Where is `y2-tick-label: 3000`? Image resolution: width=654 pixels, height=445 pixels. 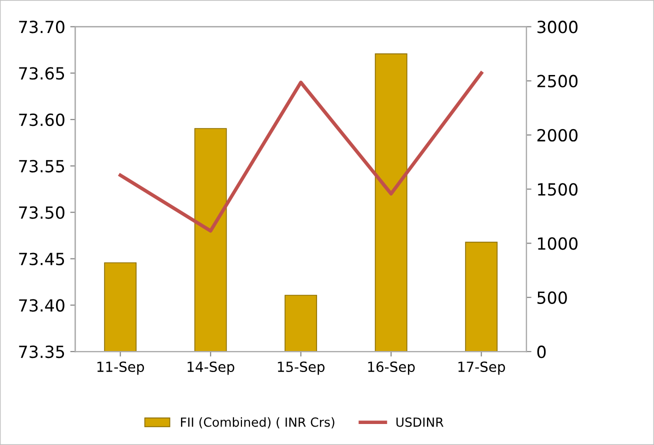
y2-tick-label: 3000 is located at coordinates (557, 27).